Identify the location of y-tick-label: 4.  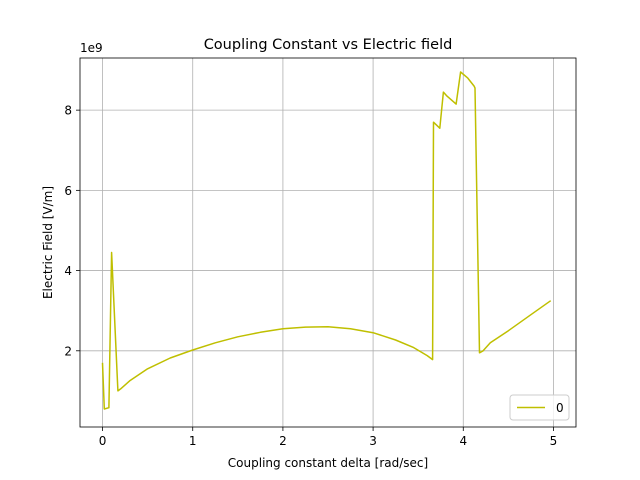
(68, 271).